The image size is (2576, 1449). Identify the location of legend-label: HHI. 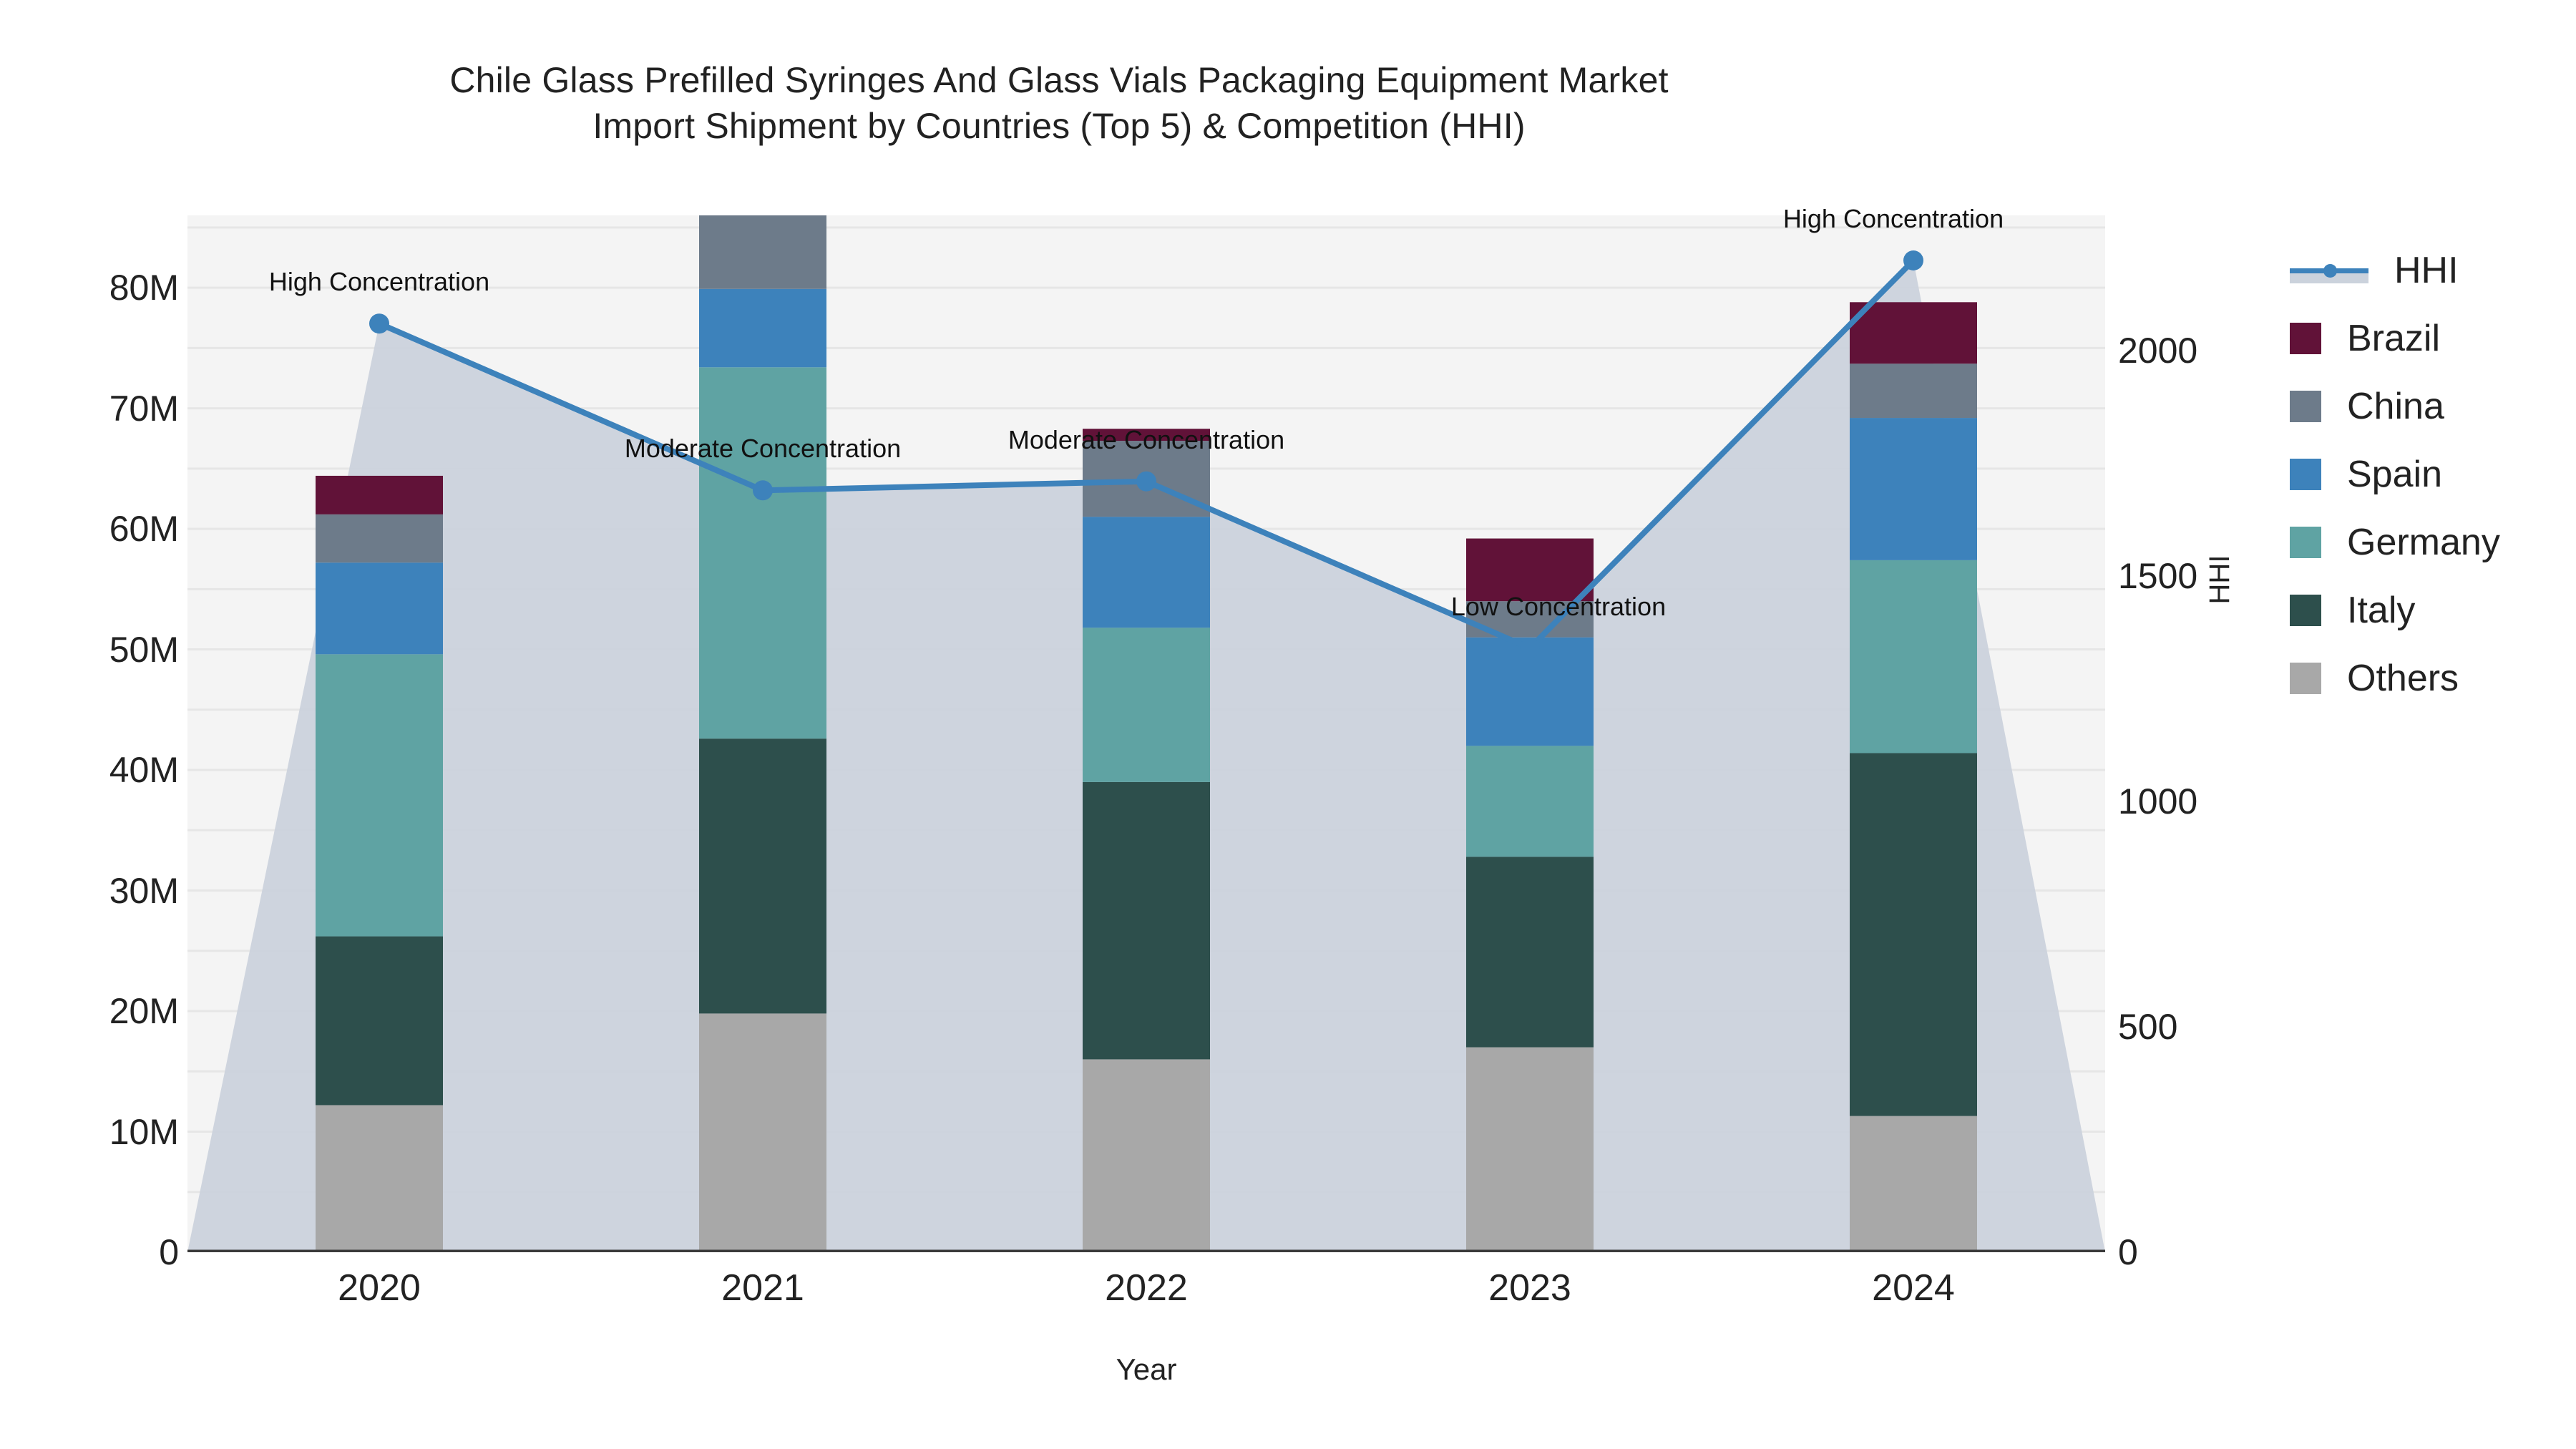
(2426, 270).